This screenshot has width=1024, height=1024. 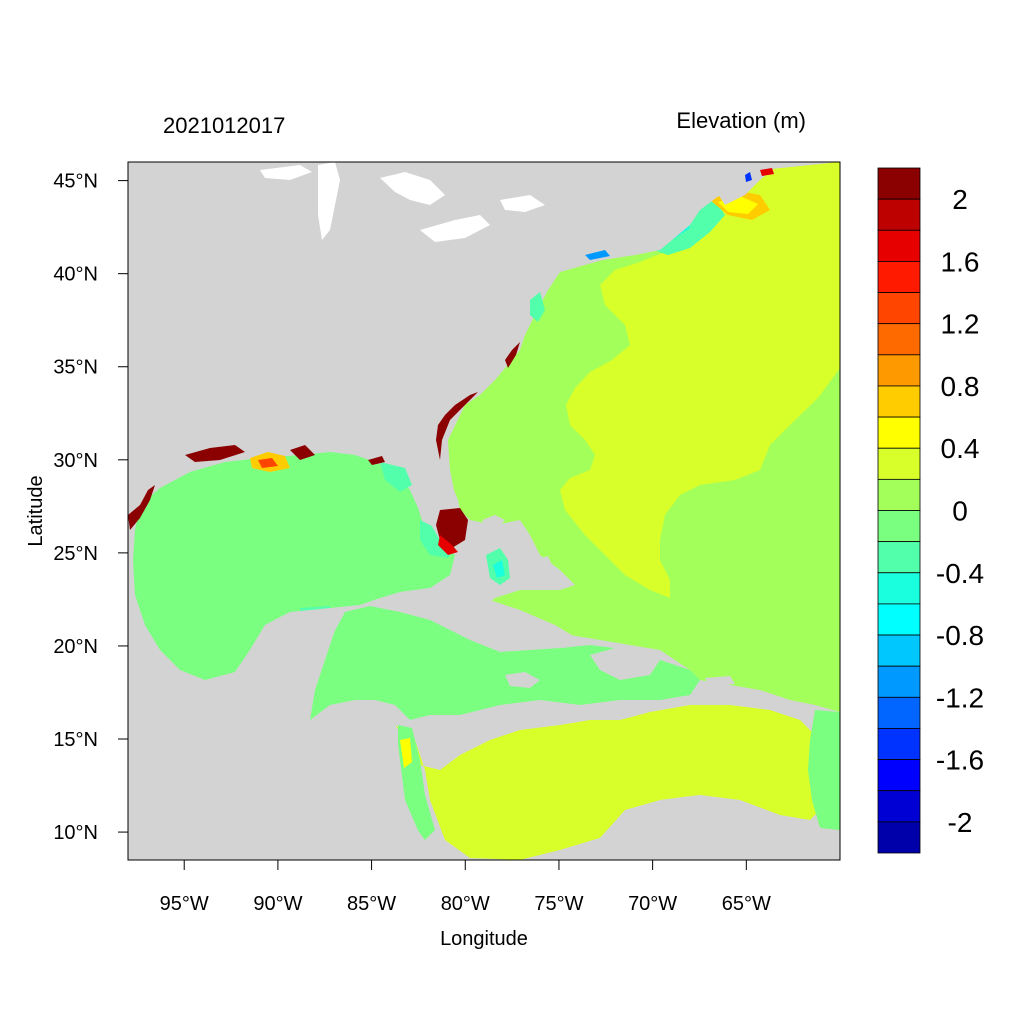 I want to click on chesapeake-cyan, so click(x=537, y=307).